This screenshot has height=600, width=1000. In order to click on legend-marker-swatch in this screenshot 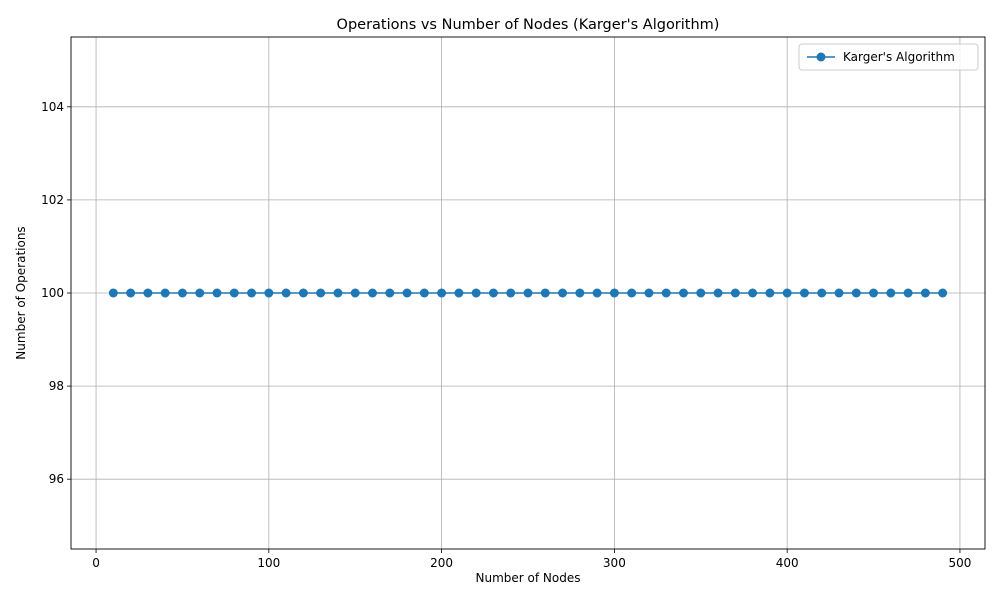, I will do `click(821, 57)`.